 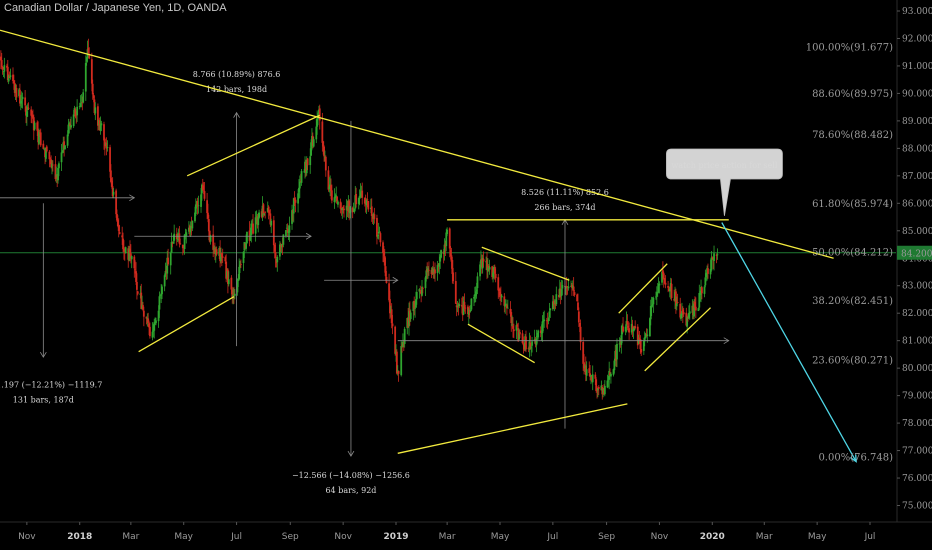 I want to click on measure-sublabel: 142 bars, 198d, so click(x=236, y=89).